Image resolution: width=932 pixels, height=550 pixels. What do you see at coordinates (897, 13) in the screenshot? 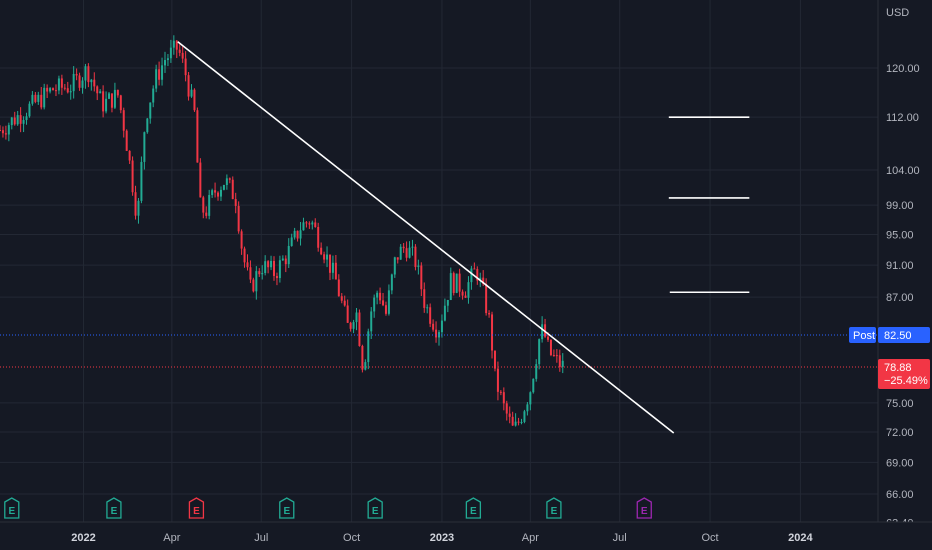
I see `currency-label: USD` at bounding box center [897, 13].